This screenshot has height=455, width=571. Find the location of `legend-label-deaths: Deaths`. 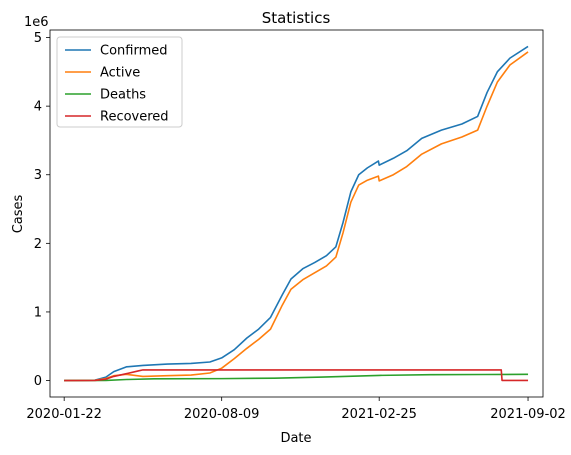

legend-label-deaths: Deaths is located at coordinates (123, 95).